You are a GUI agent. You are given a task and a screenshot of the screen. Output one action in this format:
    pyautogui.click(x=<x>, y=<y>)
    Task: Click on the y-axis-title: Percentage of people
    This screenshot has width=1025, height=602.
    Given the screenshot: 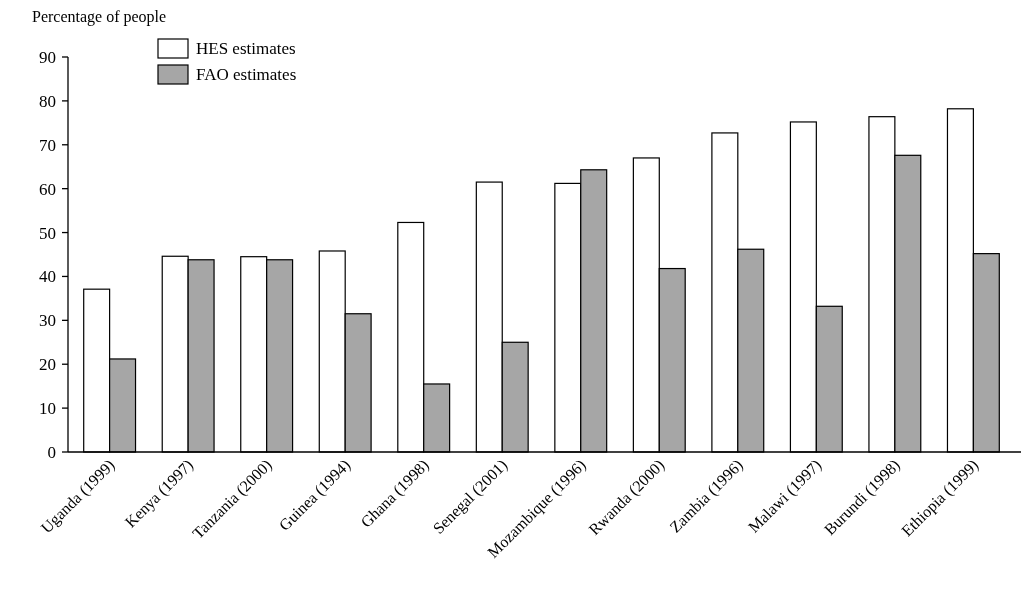 What is the action you would take?
    pyautogui.click(x=99, y=17)
    